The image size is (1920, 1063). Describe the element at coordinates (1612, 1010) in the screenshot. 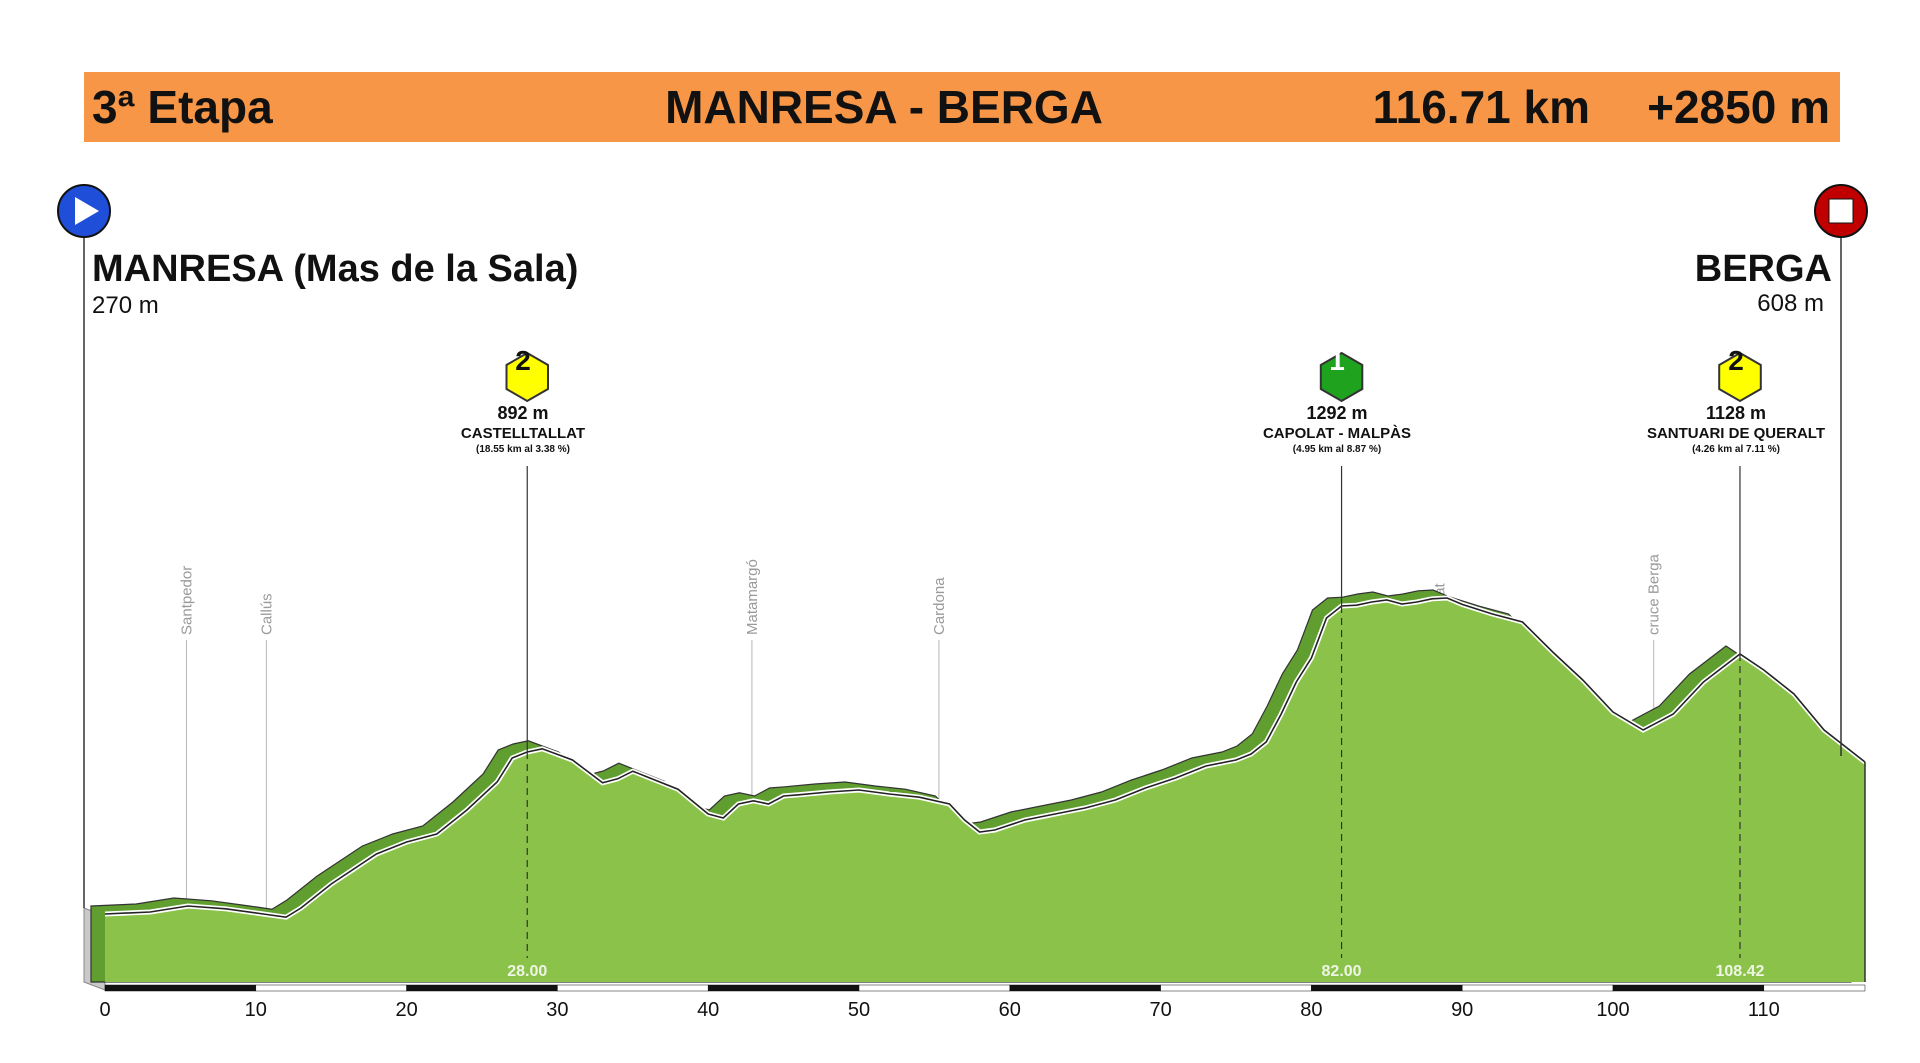

I see `x-tick-label: 100` at that location.